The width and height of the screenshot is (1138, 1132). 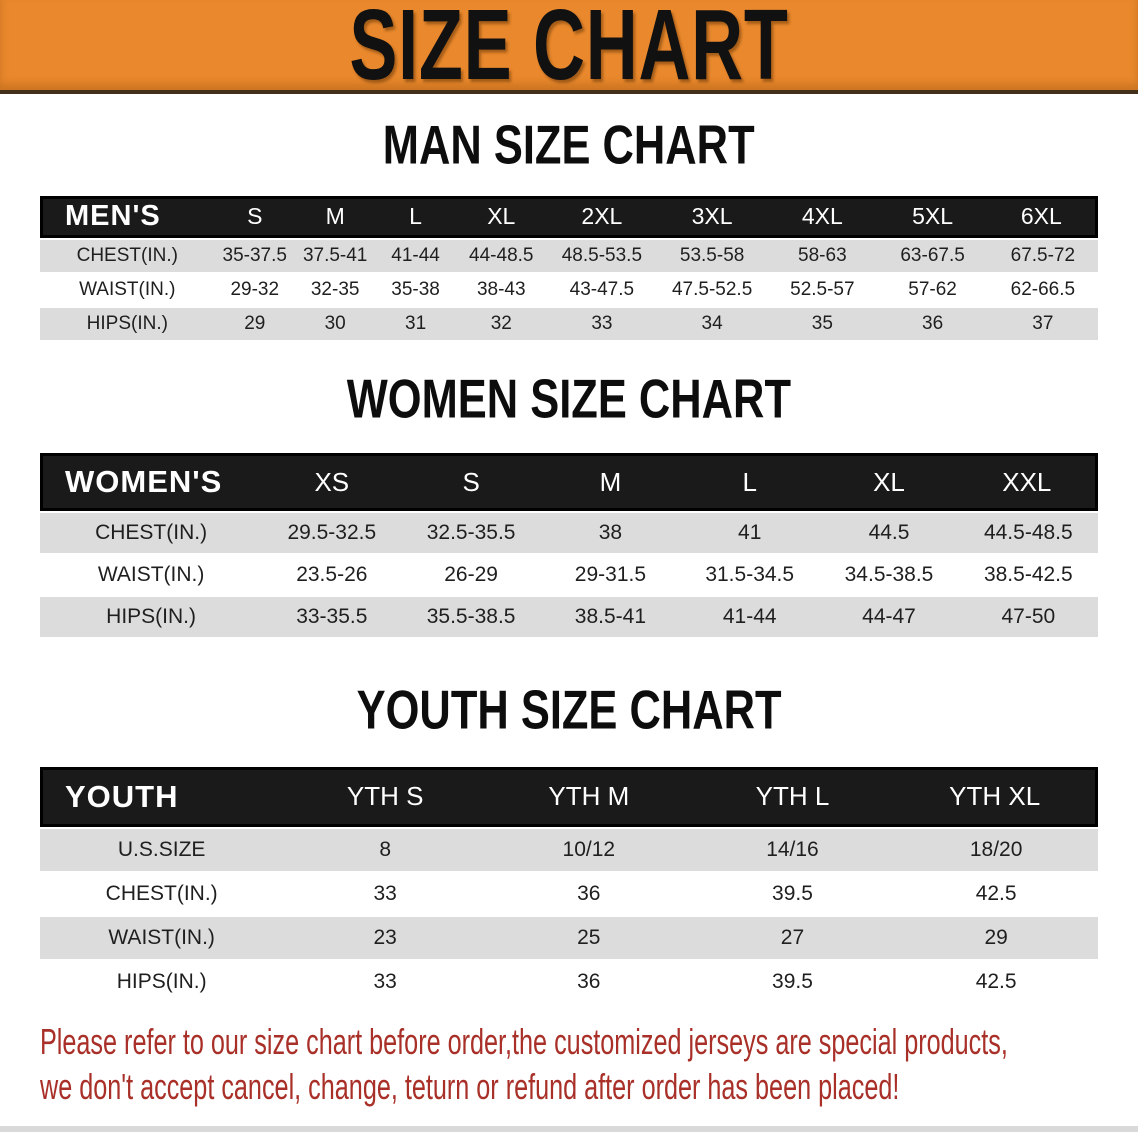 I want to click on bottom-edge-strip, so click(x=569, y=1129).